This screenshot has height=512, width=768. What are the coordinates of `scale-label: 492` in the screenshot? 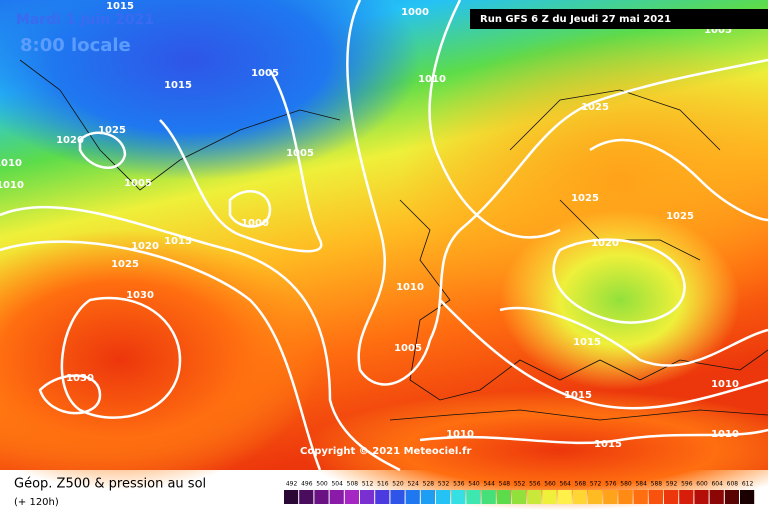 It's located at (292, 484).